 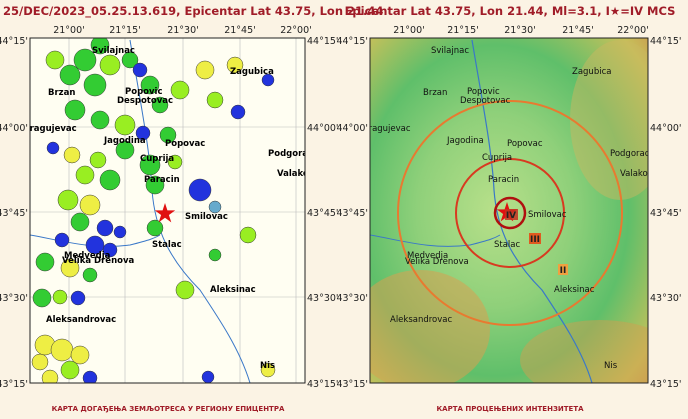 What do you see at coordinates (510, 409) in the screenshot?
I see `caption: КАРТА ПРОЦЕЊЕНИХ ИНТЕНЗИТЕТА` at bounding box center [510, 409].